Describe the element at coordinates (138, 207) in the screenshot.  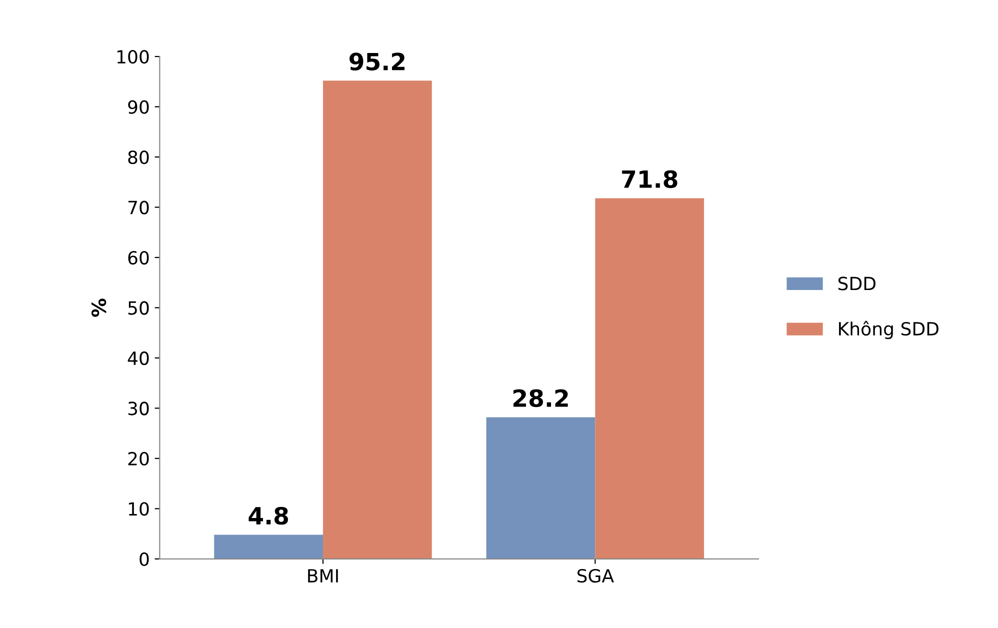
I see `y-tick-label: 70` at that location.